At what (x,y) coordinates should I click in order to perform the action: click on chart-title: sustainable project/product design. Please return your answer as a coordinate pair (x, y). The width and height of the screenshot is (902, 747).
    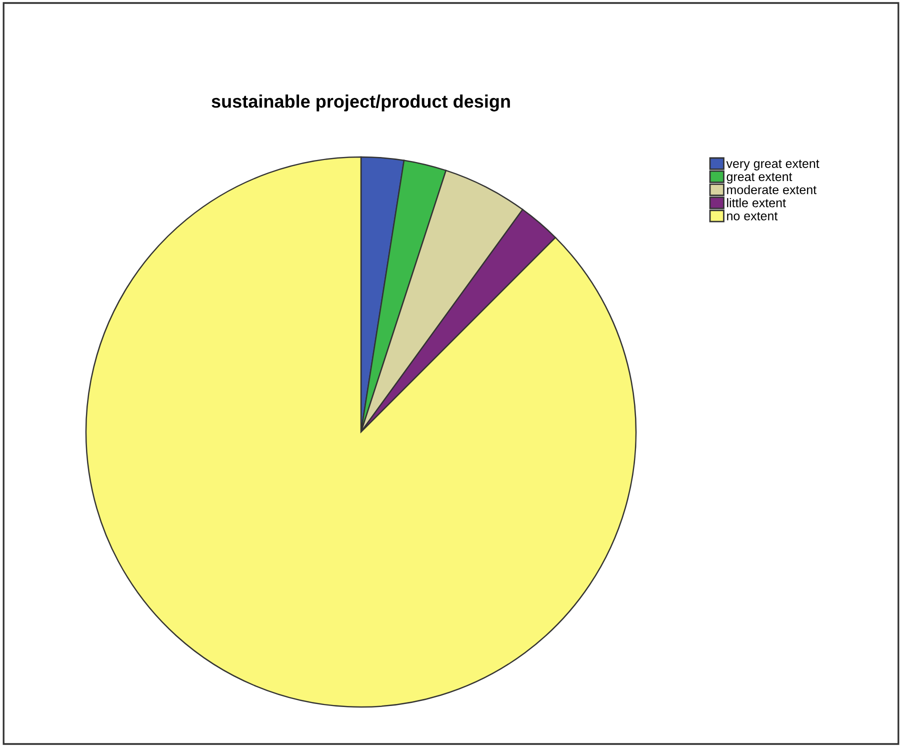
    Looking at the image, I should click on (361, 103).